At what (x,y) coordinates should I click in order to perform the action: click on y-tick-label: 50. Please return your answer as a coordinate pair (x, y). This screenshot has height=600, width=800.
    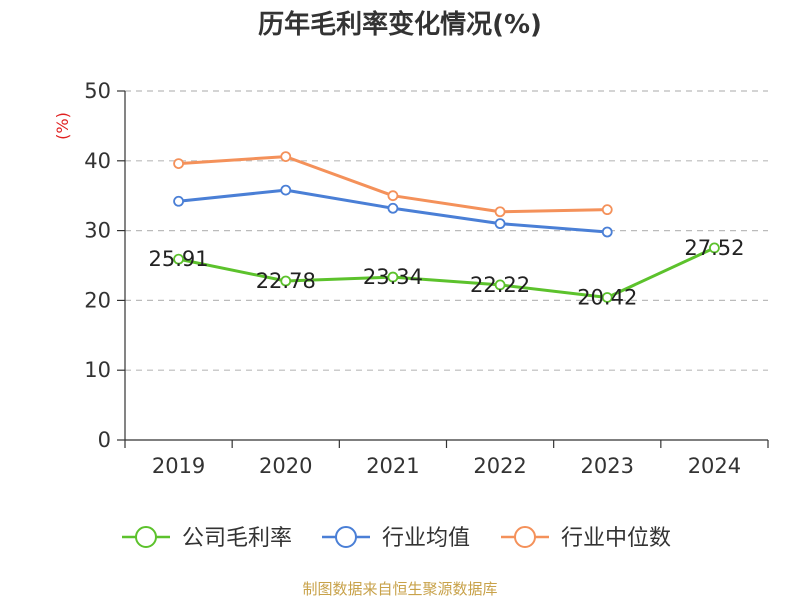
    Looking at the image, I should click on (97, 91).